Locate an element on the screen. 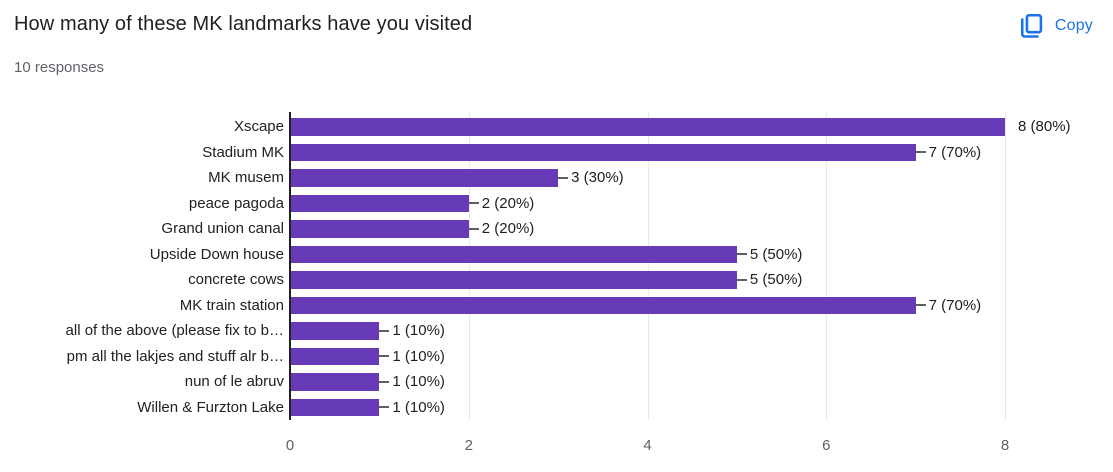 The image size is (1113, 472). bar-row: Stadium MK 7 (70%) is located at coordinates (556, 153).